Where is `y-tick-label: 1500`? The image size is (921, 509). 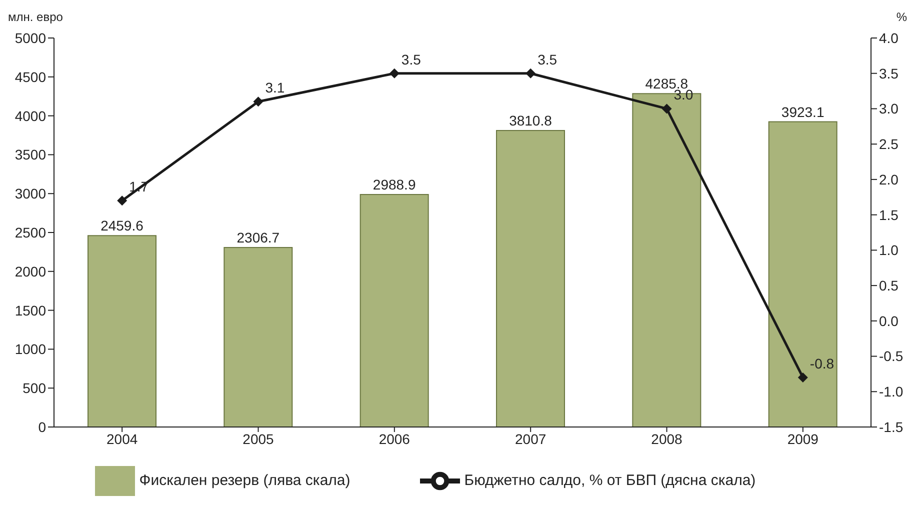 y-tick-label: 1500 is located at coordinates (30, 310).